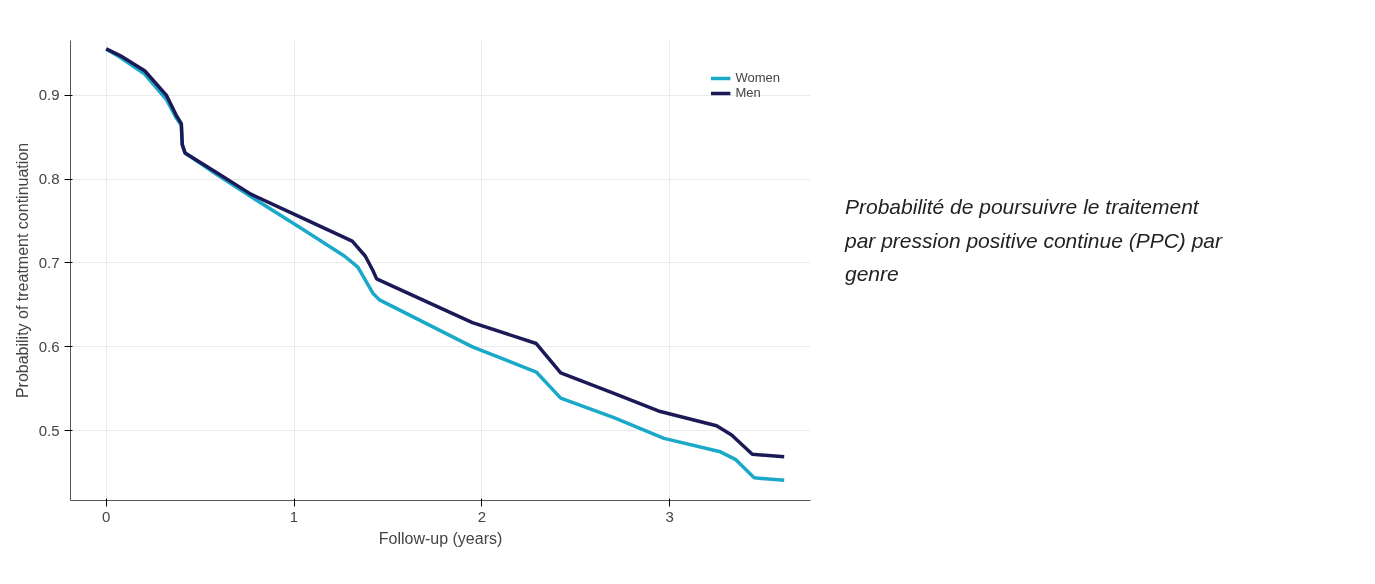 This screenshot has height=584, width=1375. Describe the element at coordinates (757, 77) in the screenshot. I see `legend-label: Women` at that location.